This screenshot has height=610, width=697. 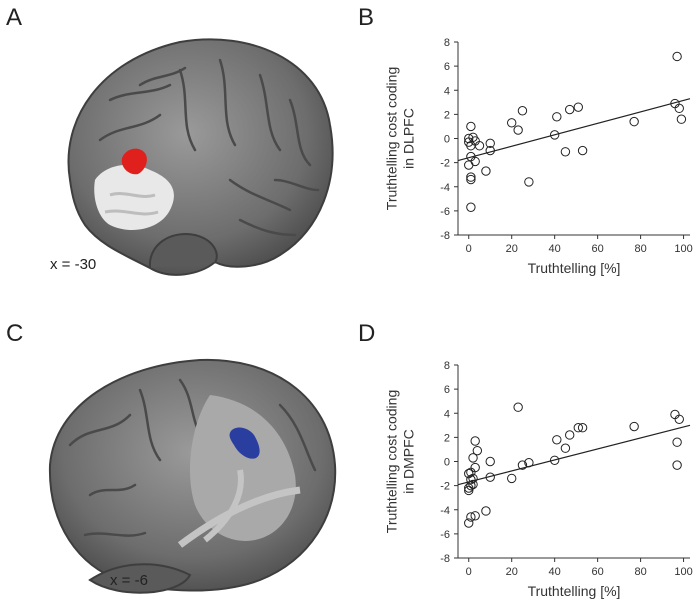 I want to click on data-points-dmpfc, so click(x=574, y=465).